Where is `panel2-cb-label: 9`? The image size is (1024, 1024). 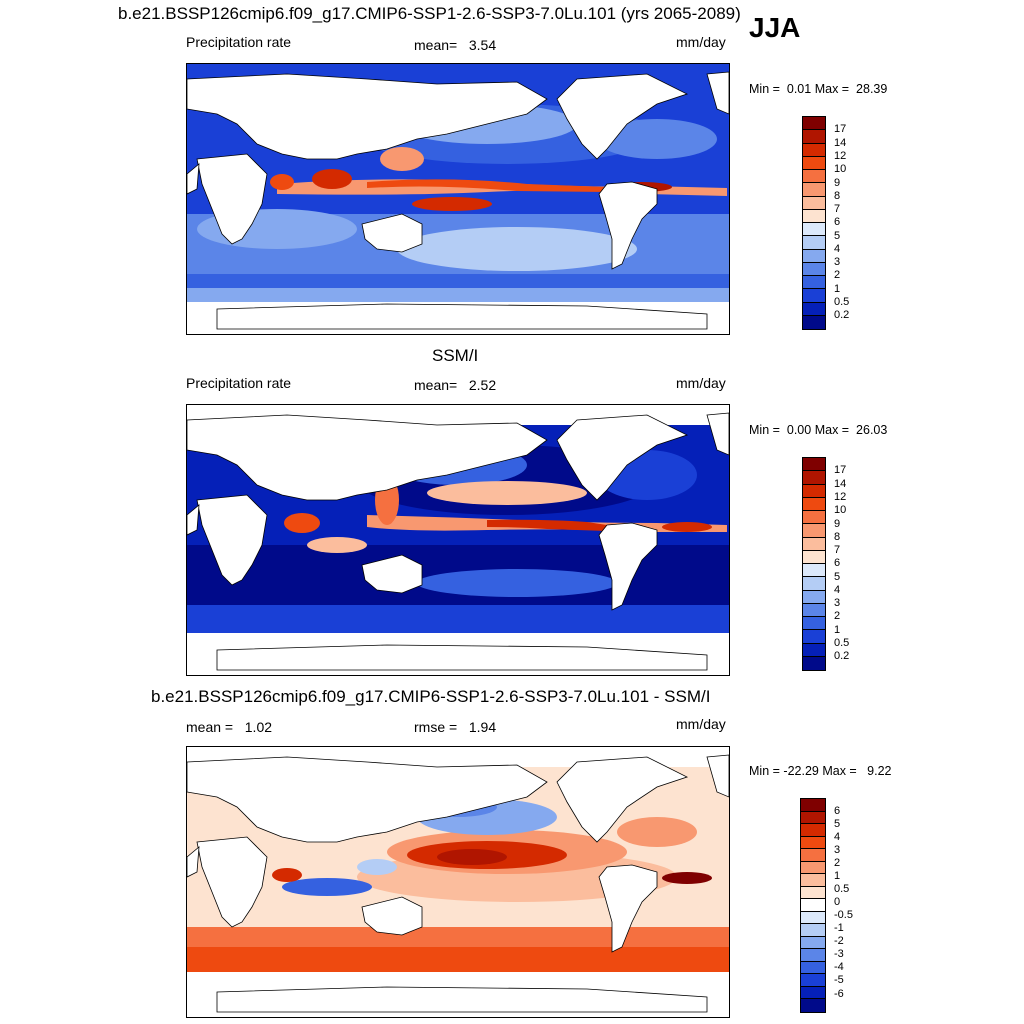
panel2-cb-label: 9 is located at coordinates (837, 524).